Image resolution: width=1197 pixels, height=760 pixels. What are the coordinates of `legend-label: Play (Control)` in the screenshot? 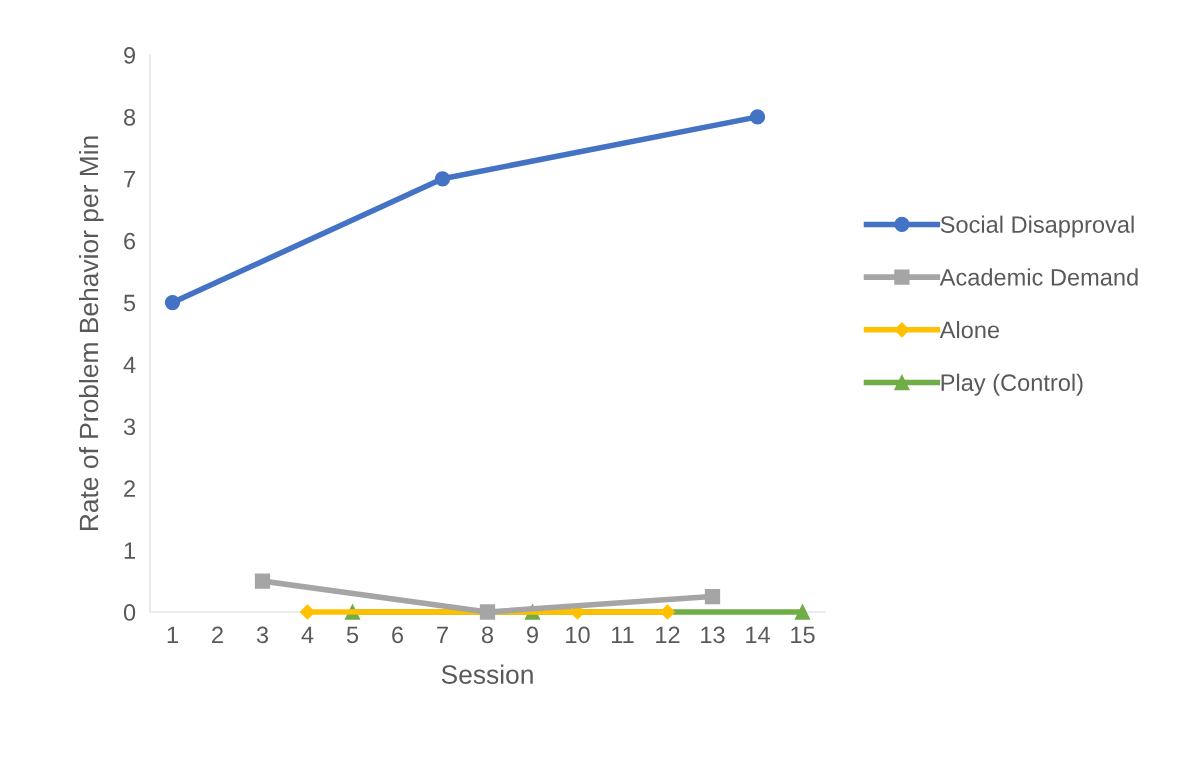 It's located at (1012, 384).